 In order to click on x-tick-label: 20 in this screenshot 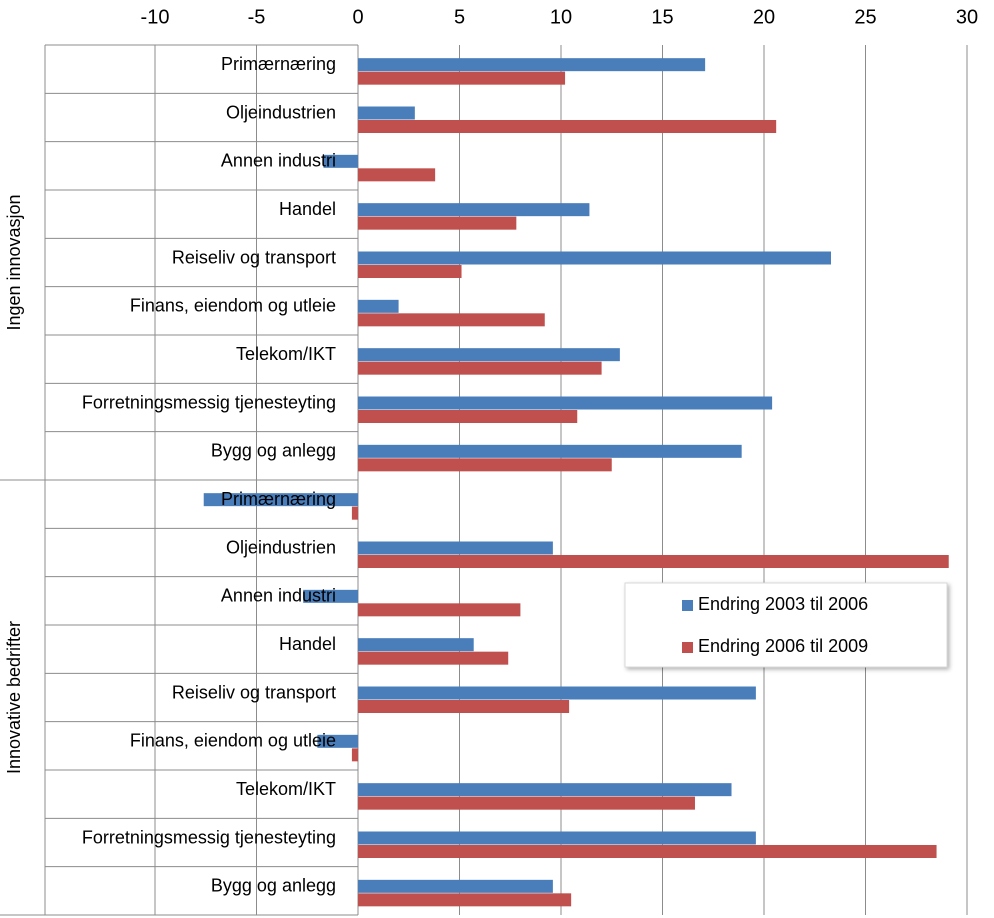, I will do `click(764, 17)`.